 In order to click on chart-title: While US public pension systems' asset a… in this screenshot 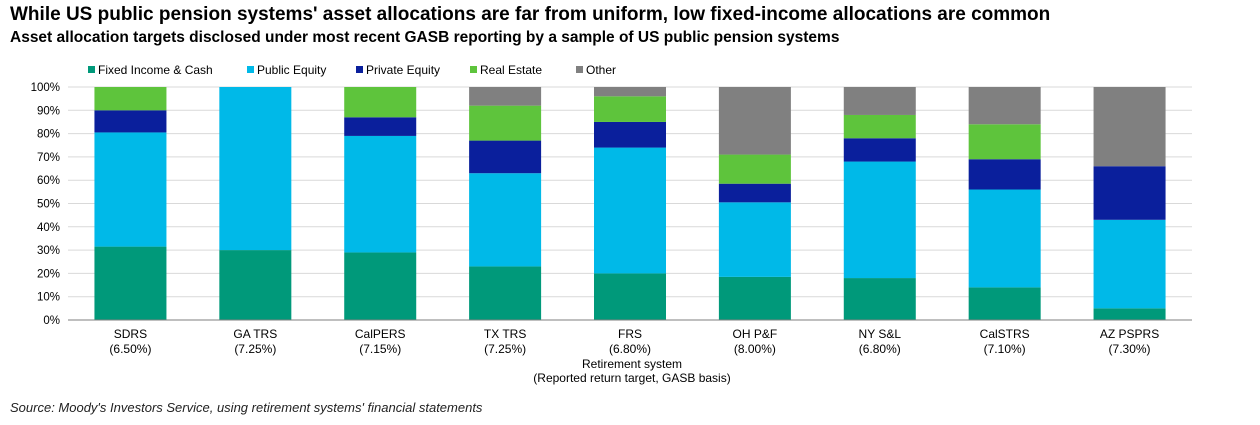, I will do `click(530, 14)`.